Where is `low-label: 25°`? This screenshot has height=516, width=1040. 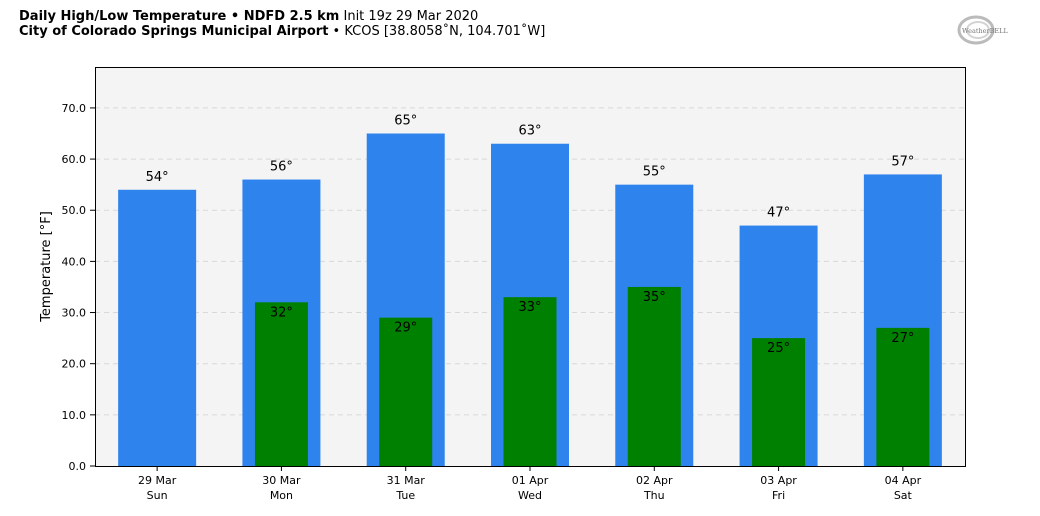 low-label: 25° is located at coordinates (778, 348).